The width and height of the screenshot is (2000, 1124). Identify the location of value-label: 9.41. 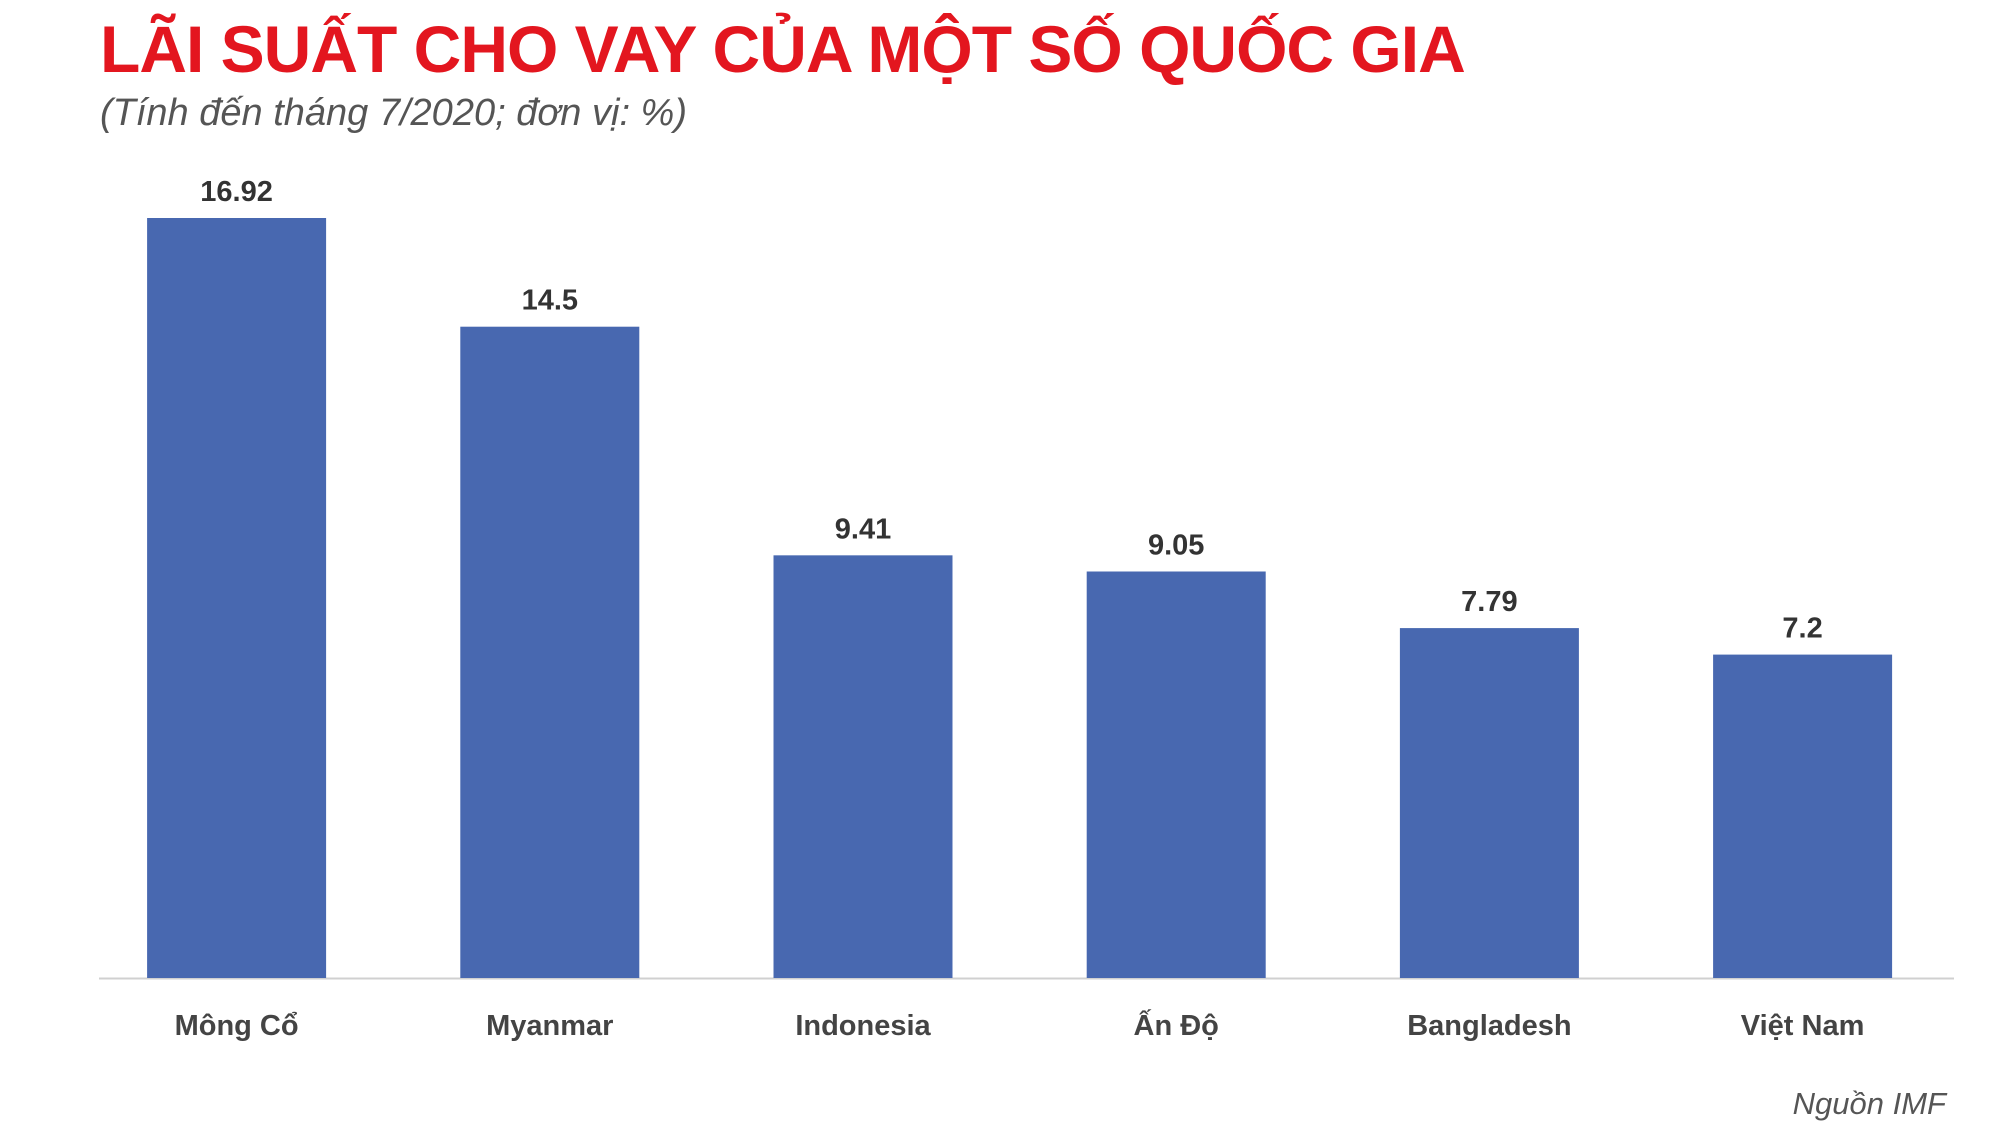
(863, 529).